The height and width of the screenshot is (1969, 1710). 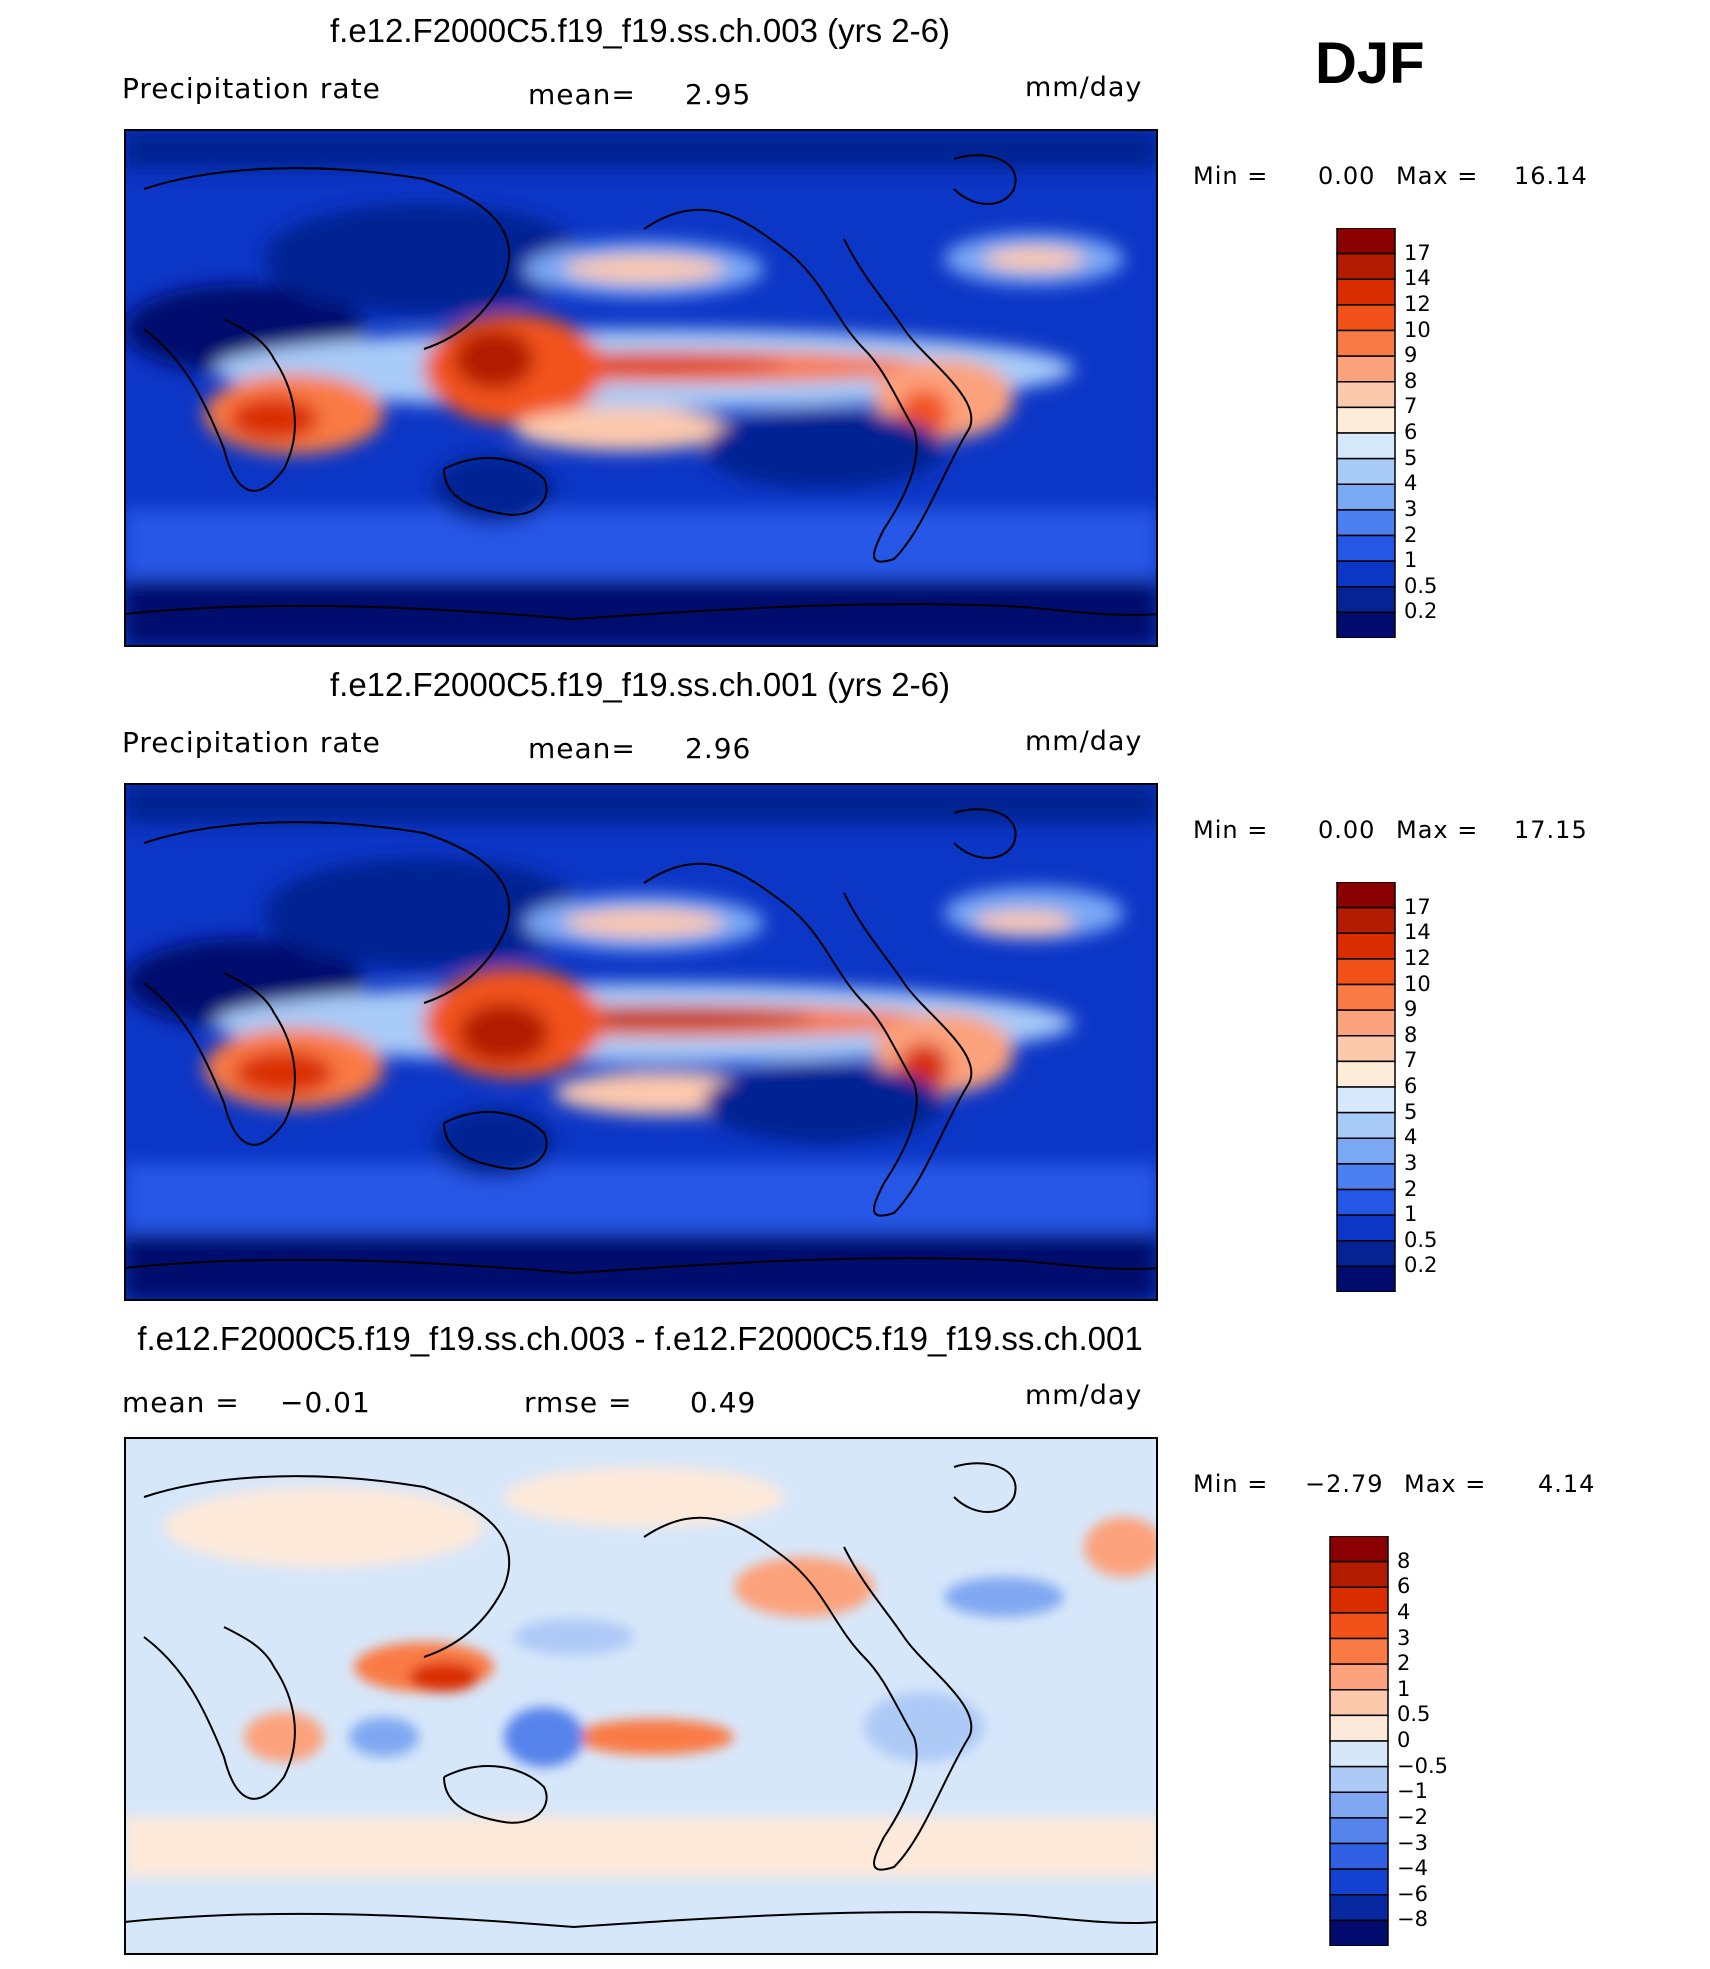 What do you see at coordinates (1437, 830) in the screenshot?
I see `panel-2-max-label: Max =` at bounding box center [1437, 830].